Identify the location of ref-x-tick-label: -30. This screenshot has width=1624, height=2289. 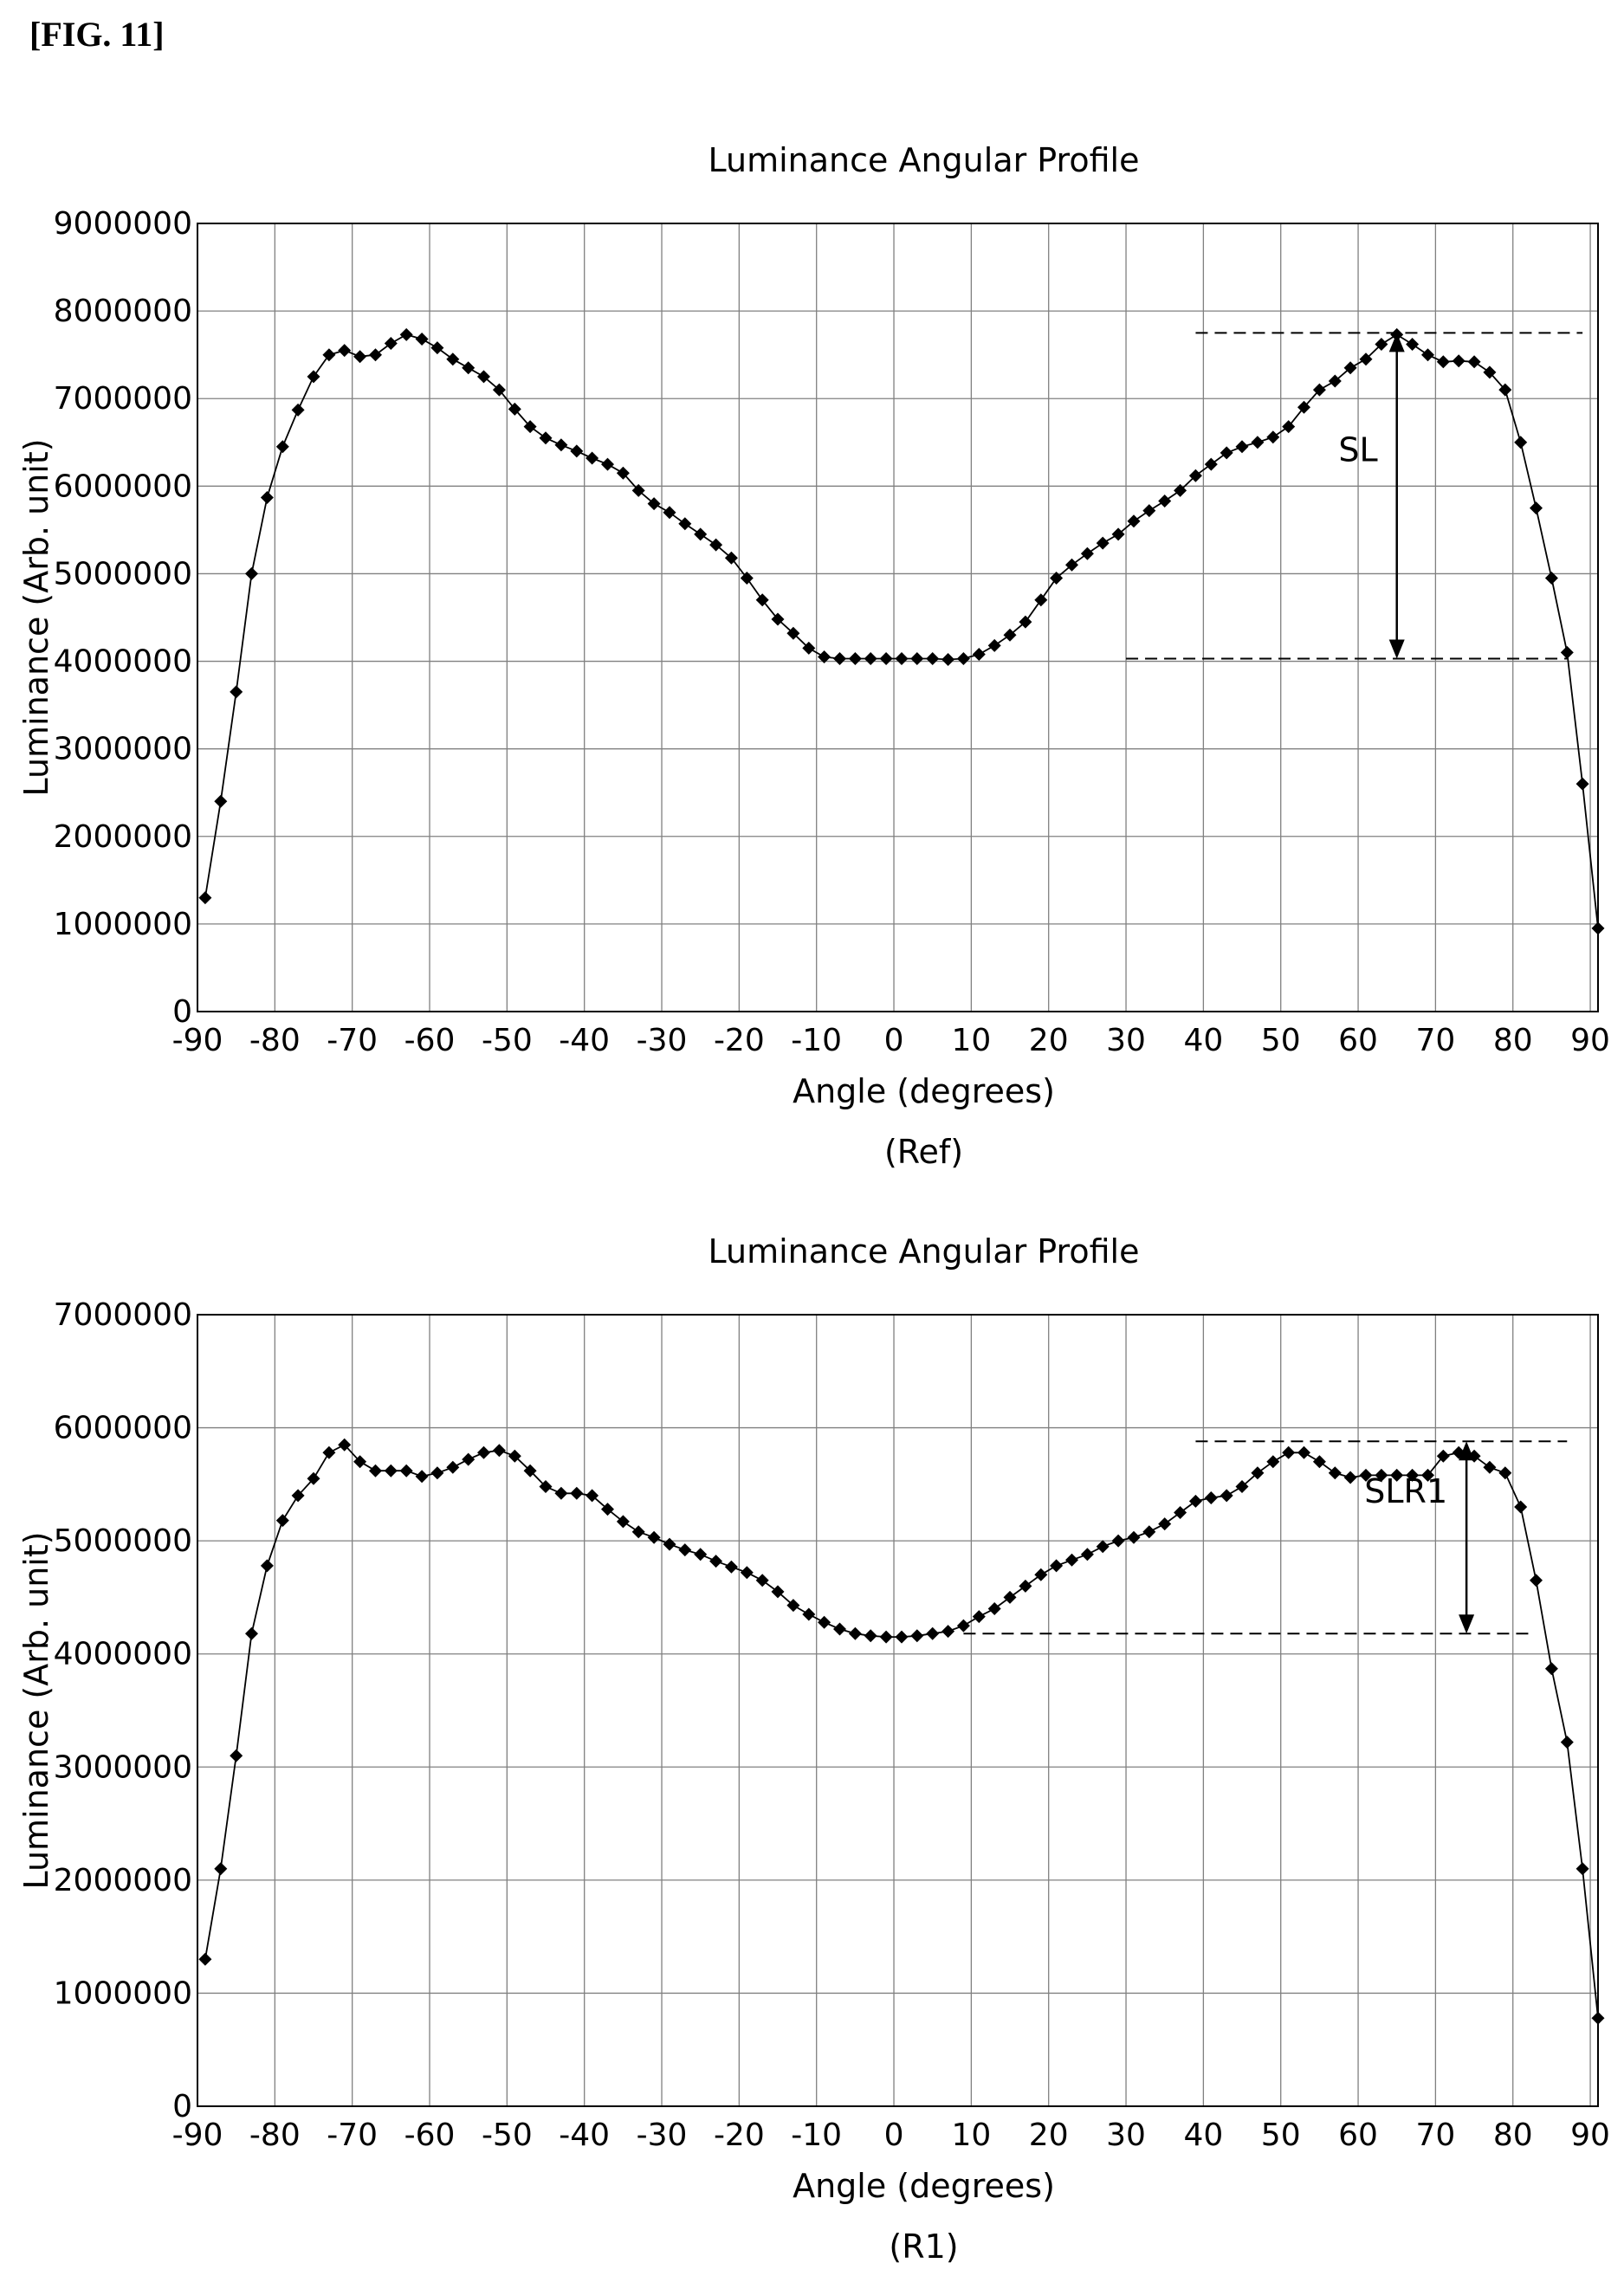
(662, 1040).